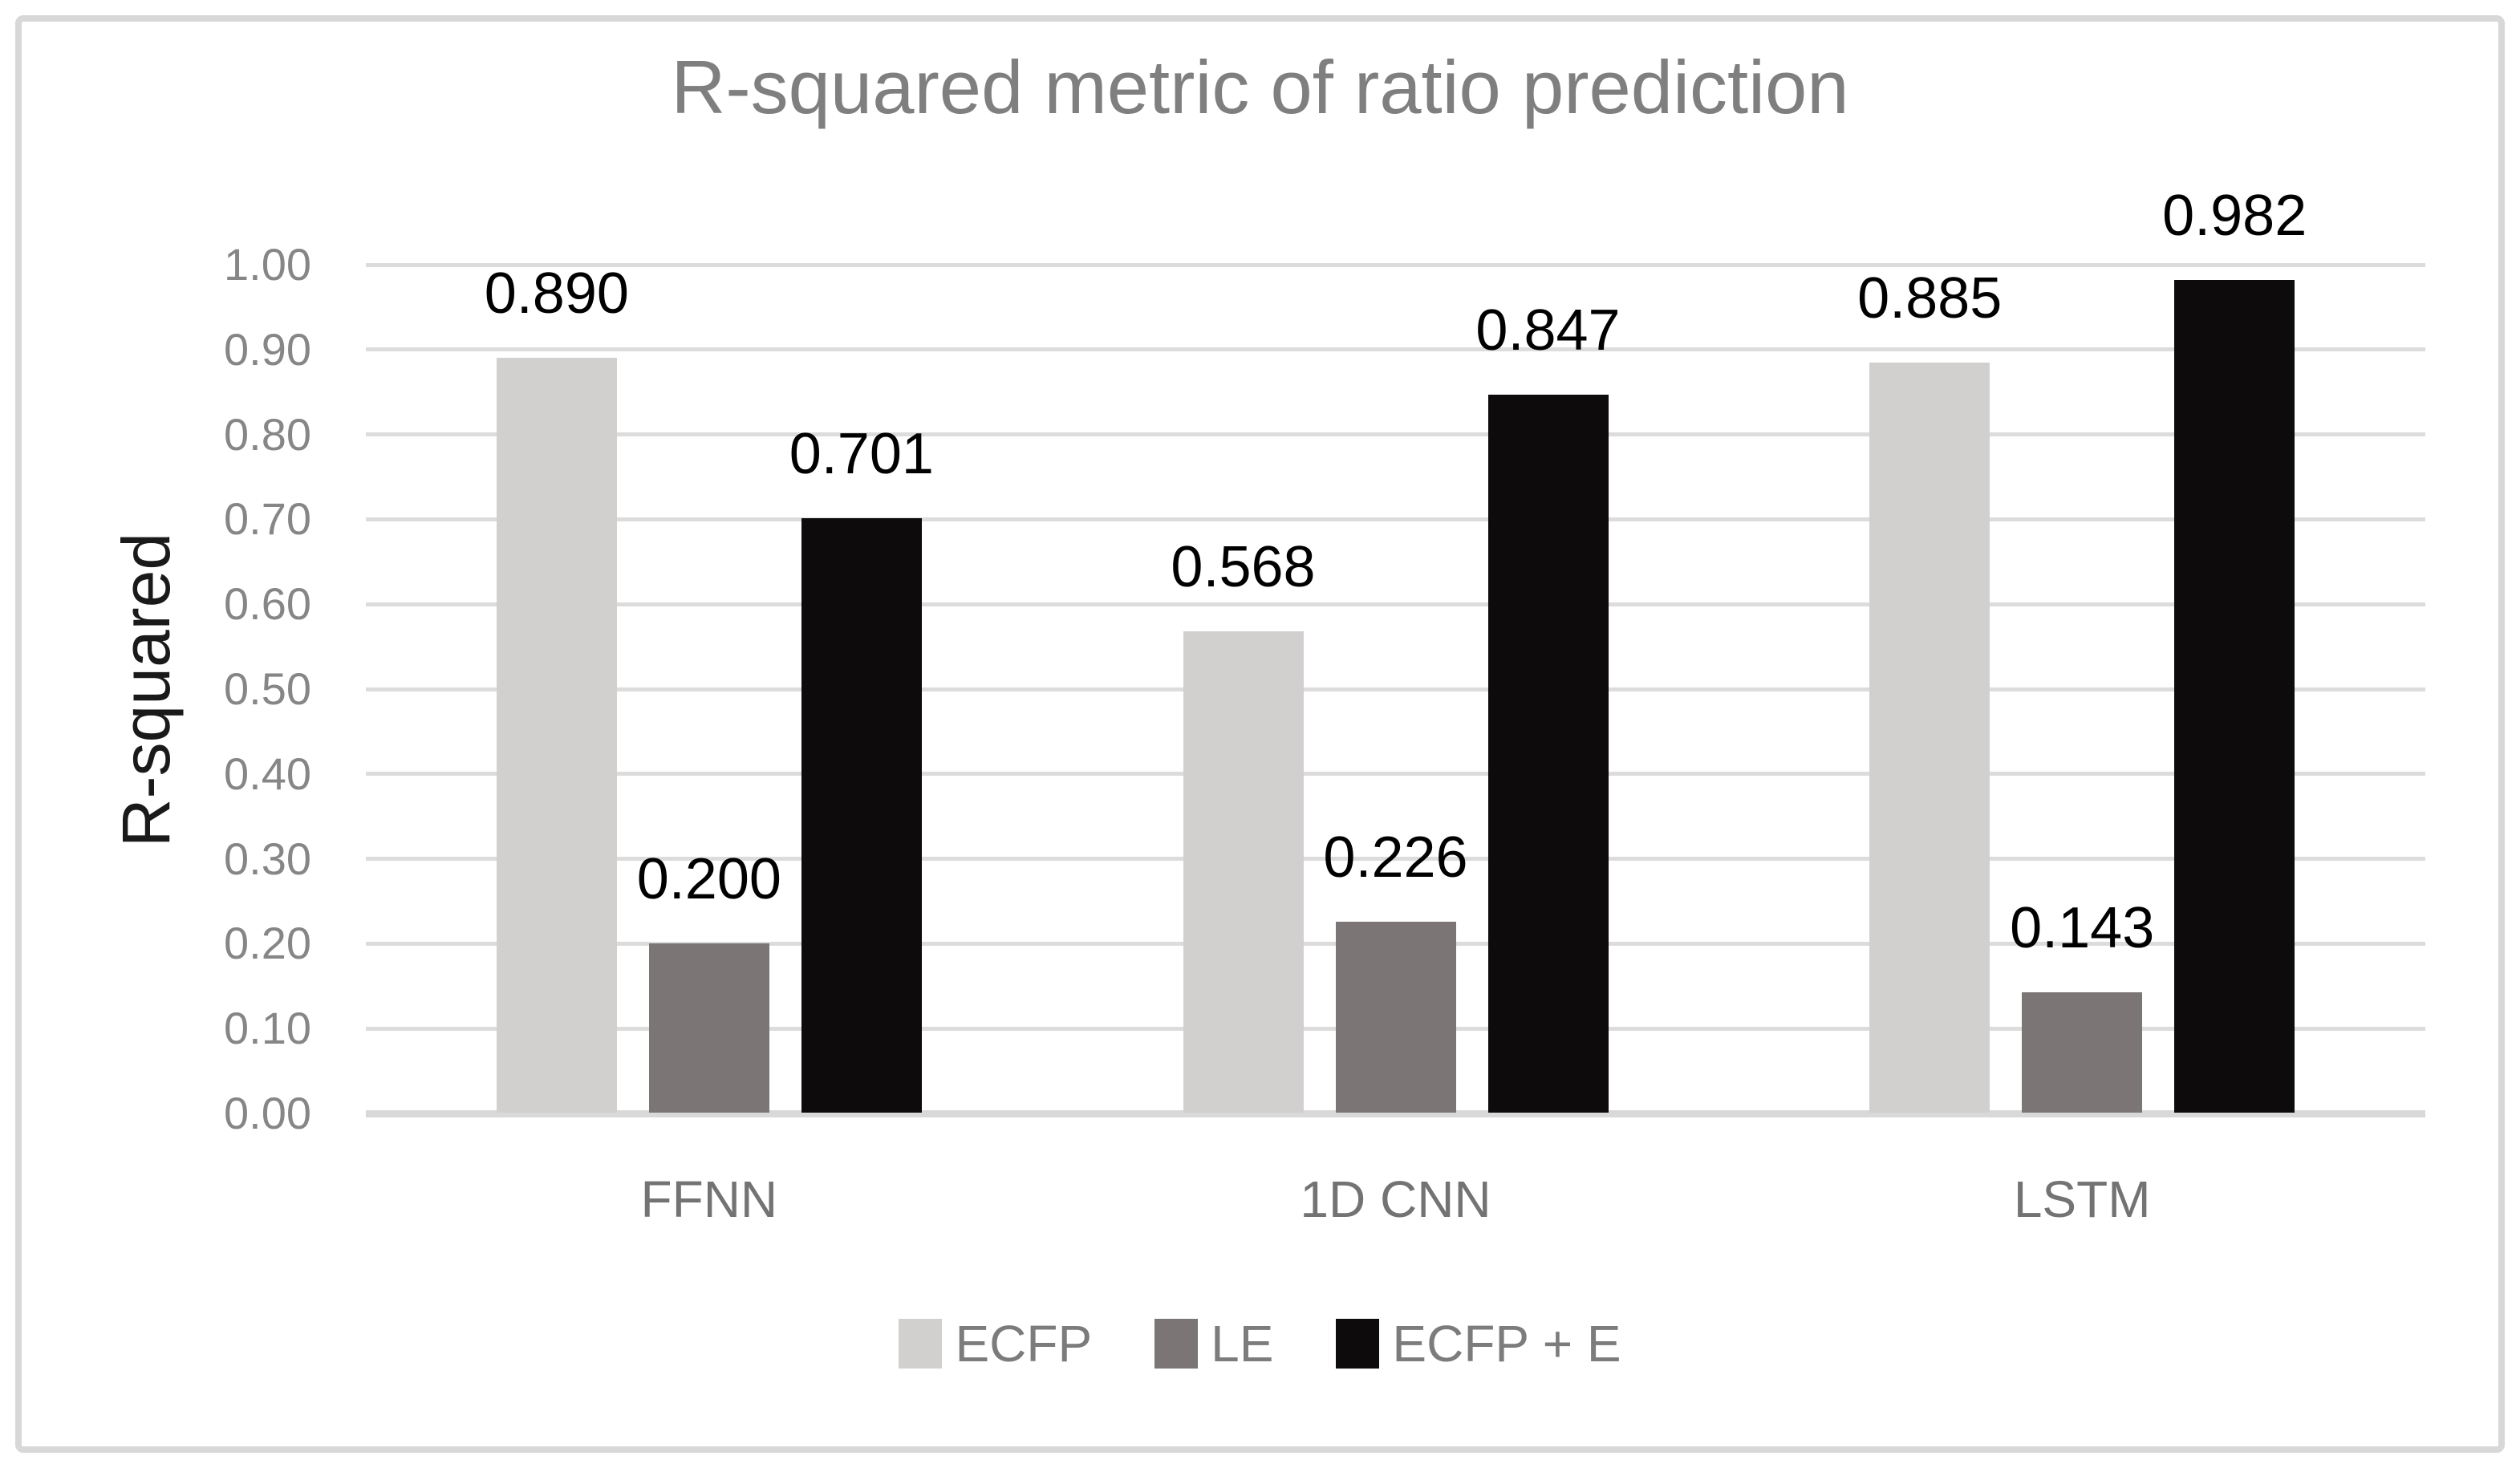 The height and width of the screenshot is (1468, 2520). I want to click on data-label-ECFP+E-FFNN: 0.701, so click(861, 454).